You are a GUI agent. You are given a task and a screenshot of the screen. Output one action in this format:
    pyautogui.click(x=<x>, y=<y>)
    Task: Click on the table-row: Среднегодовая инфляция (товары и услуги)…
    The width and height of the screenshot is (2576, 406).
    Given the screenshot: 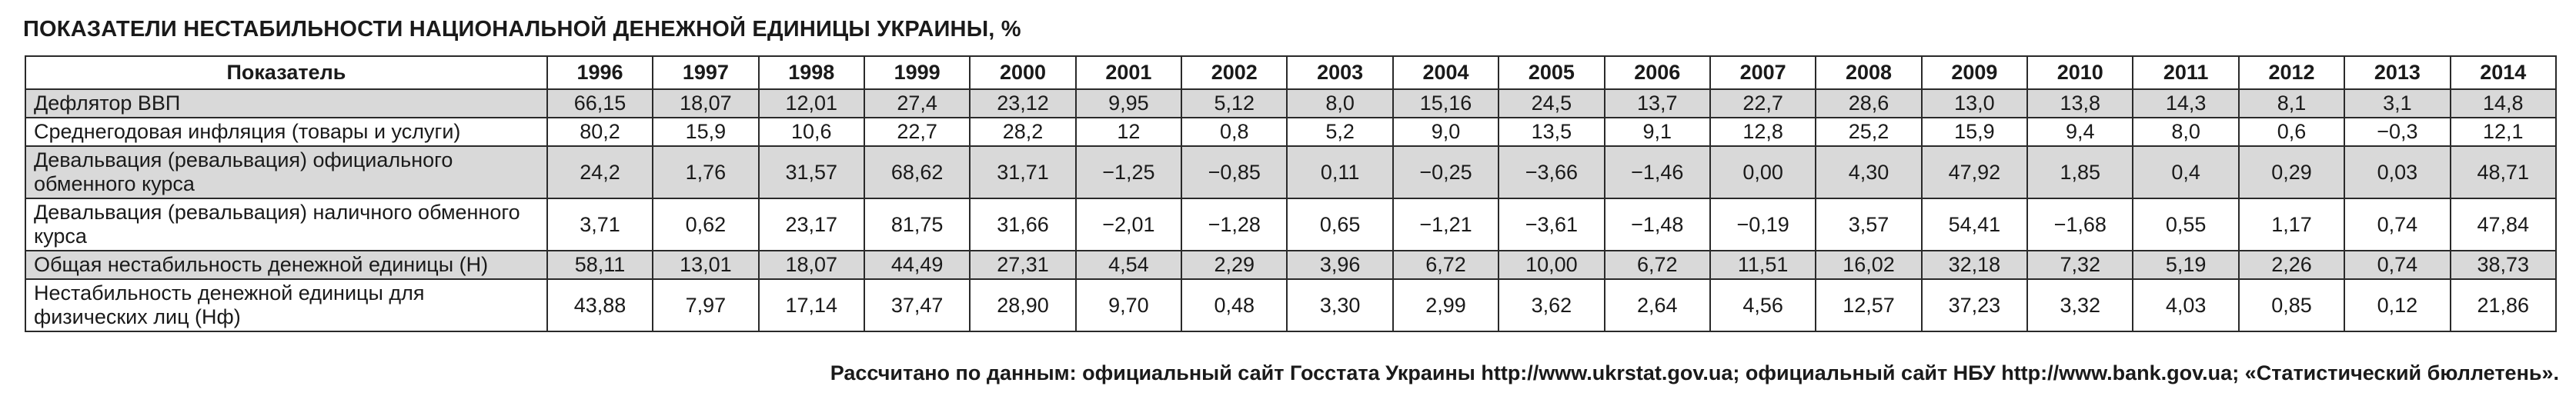 What is the action you would take?
    pyautogui.click(x=1291, y=132)
    